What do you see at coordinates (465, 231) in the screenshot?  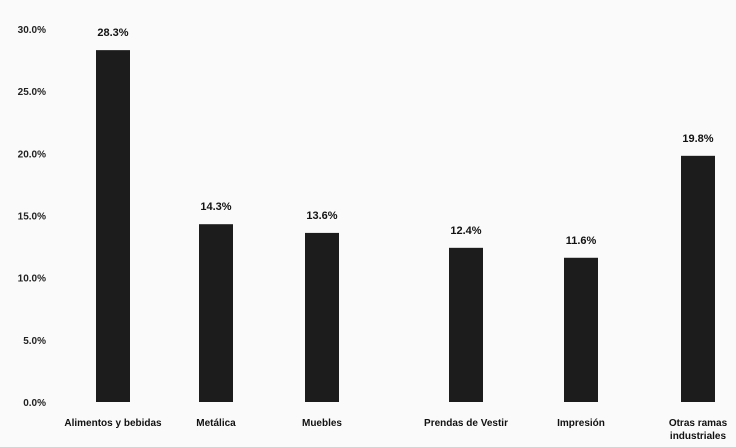 I see `bar-value-label: 12.4%` at bounding box center [465, 231].